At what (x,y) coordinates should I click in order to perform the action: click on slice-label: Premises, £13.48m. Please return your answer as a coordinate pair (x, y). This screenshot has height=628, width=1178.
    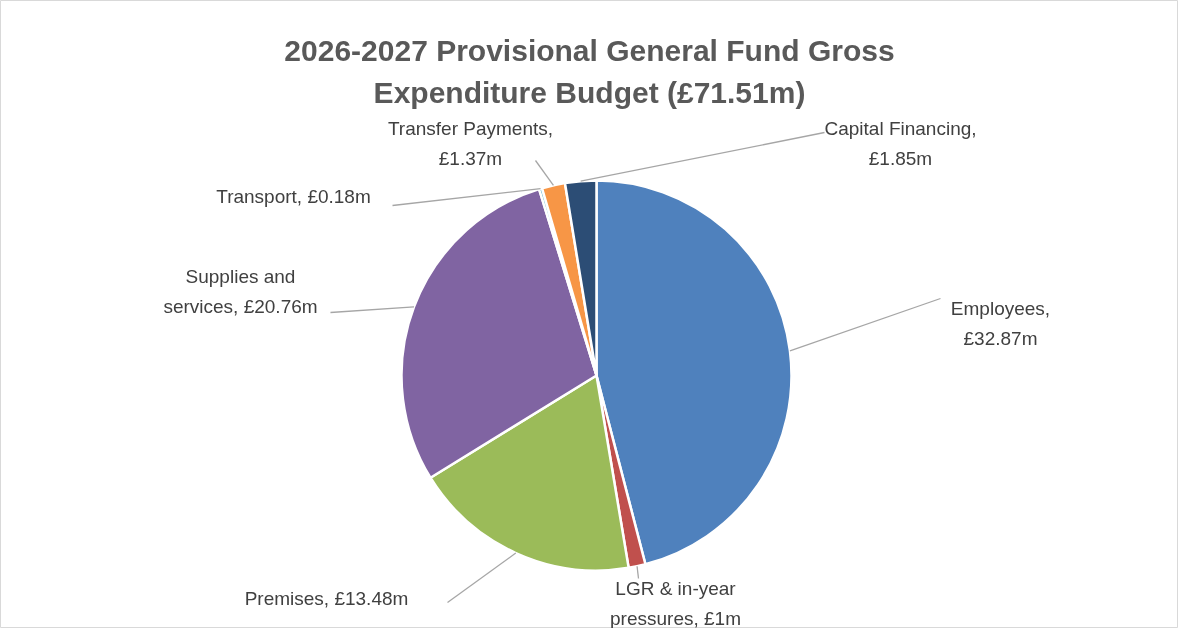
    Looking at the image, I should click on (326, 598).